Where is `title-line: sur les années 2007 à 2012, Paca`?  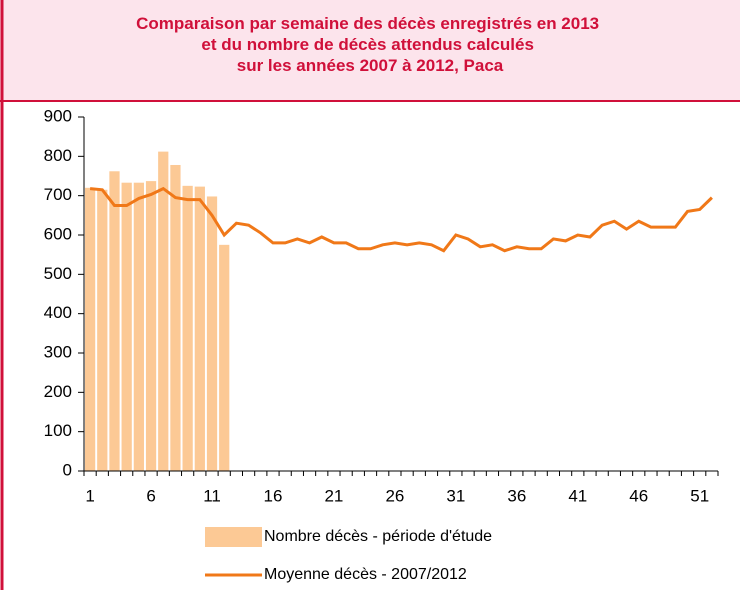
title-line: sur les années 2007 à 2012, Paca is located at coordinates (370, 65).